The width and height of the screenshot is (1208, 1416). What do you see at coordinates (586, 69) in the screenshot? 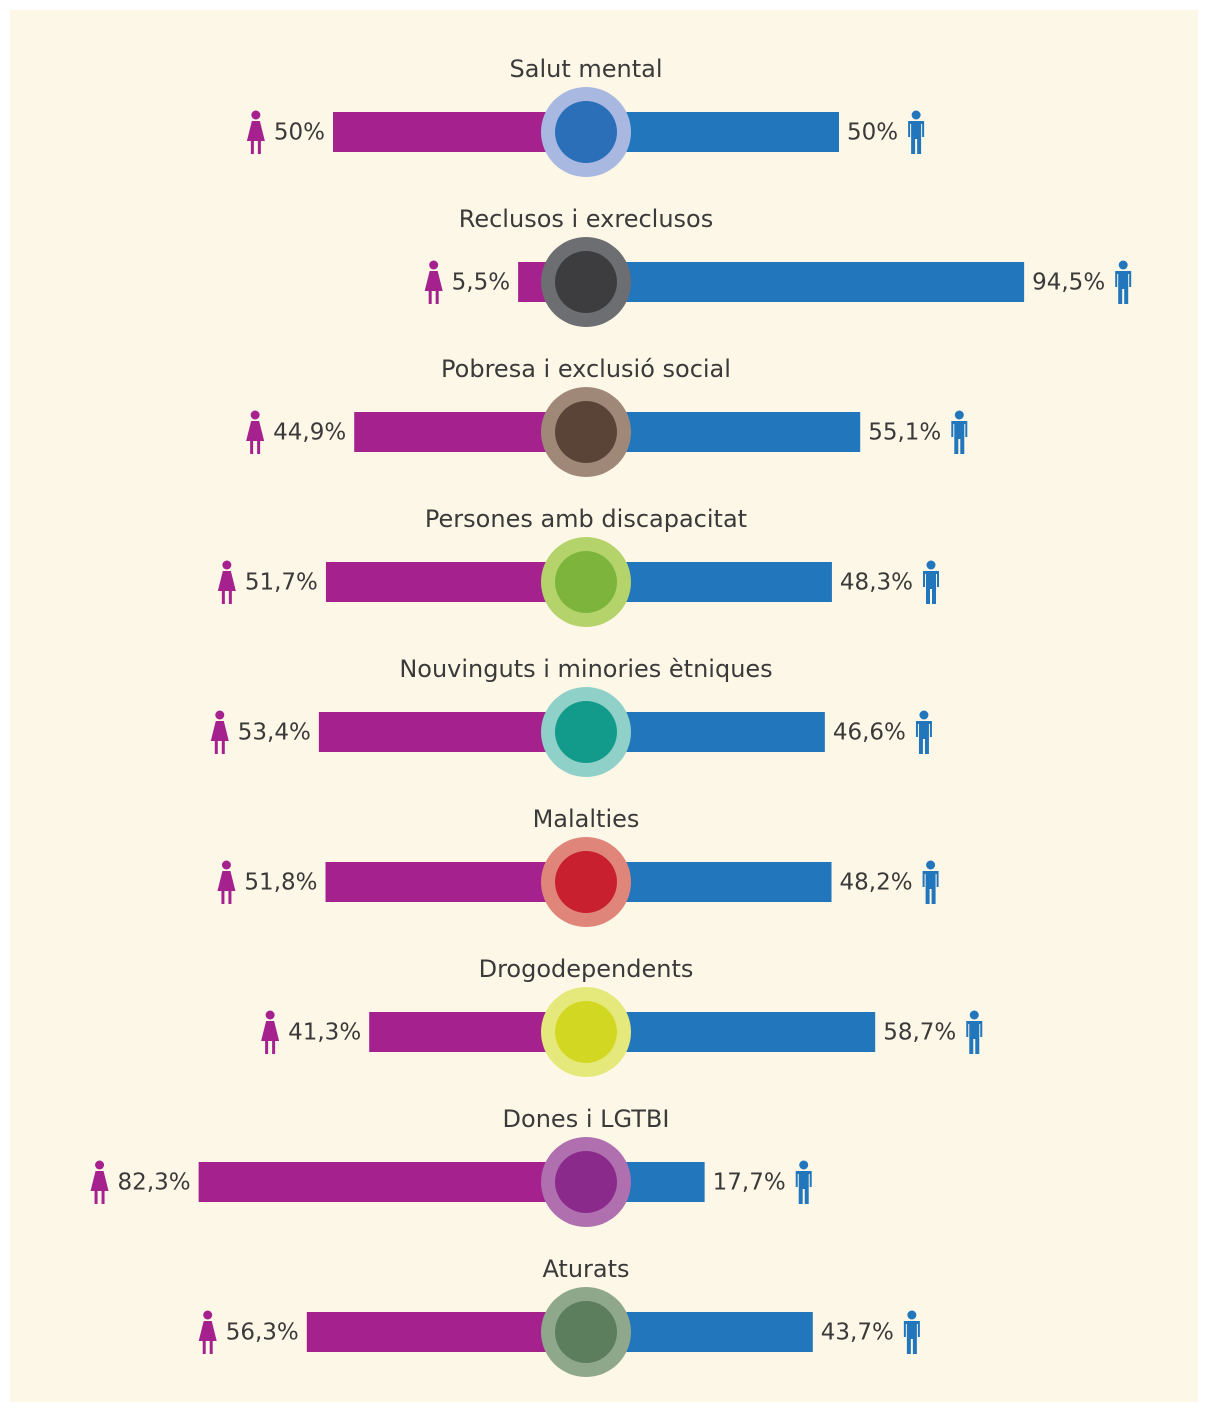
I see `category-title: Salut mental` at bounding box center [586, 69].